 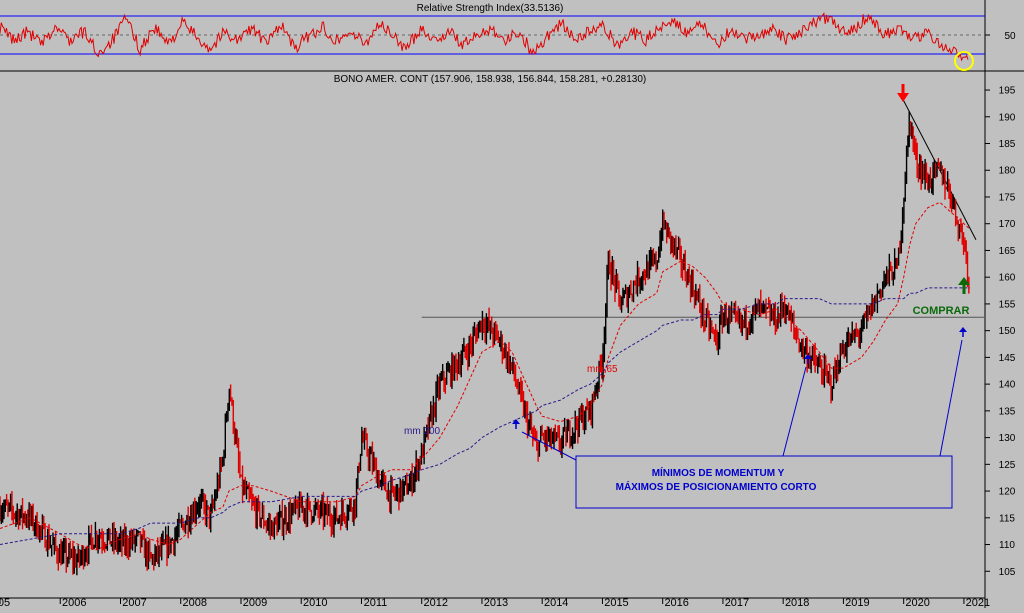 What do you see at coordinates (964, 285) in the screenshot?
I see `green-buy-arrow-icon` at bounding box center [964, 285].